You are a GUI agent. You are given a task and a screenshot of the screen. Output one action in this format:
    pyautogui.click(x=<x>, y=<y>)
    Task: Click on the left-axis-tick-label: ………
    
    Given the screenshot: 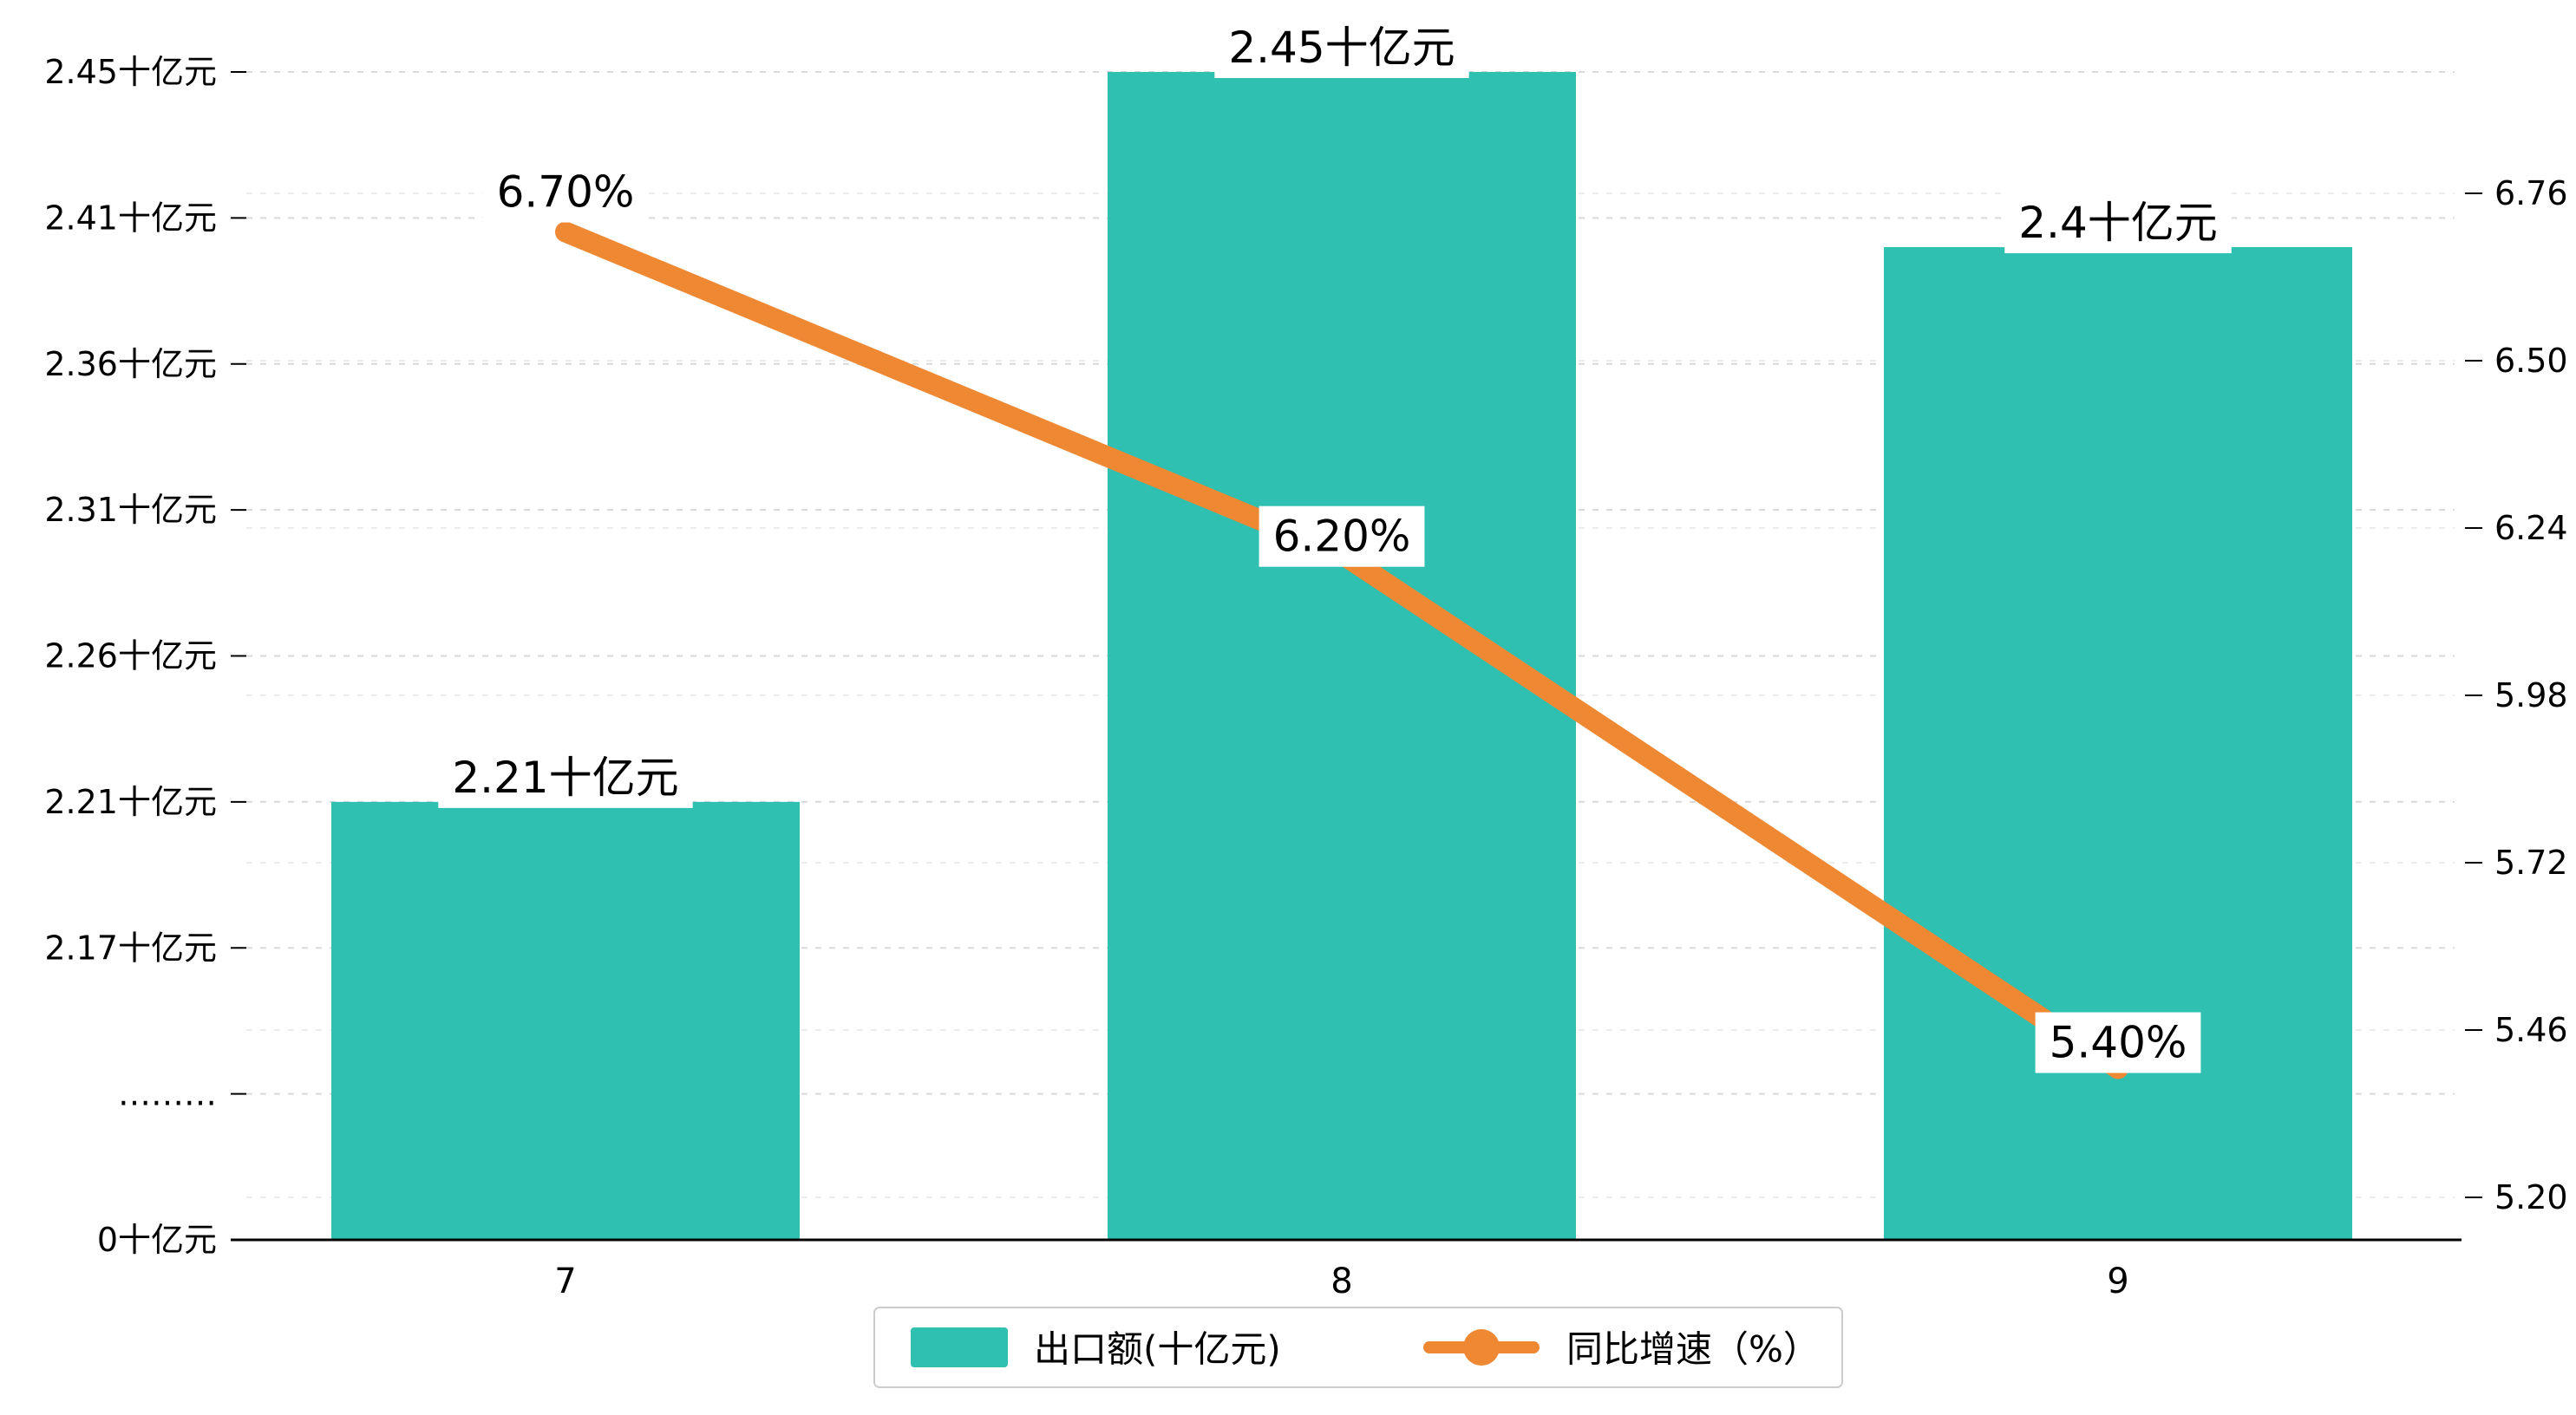 What is the action you would take?
    pyautogui.click(x=167, y=1094)
    